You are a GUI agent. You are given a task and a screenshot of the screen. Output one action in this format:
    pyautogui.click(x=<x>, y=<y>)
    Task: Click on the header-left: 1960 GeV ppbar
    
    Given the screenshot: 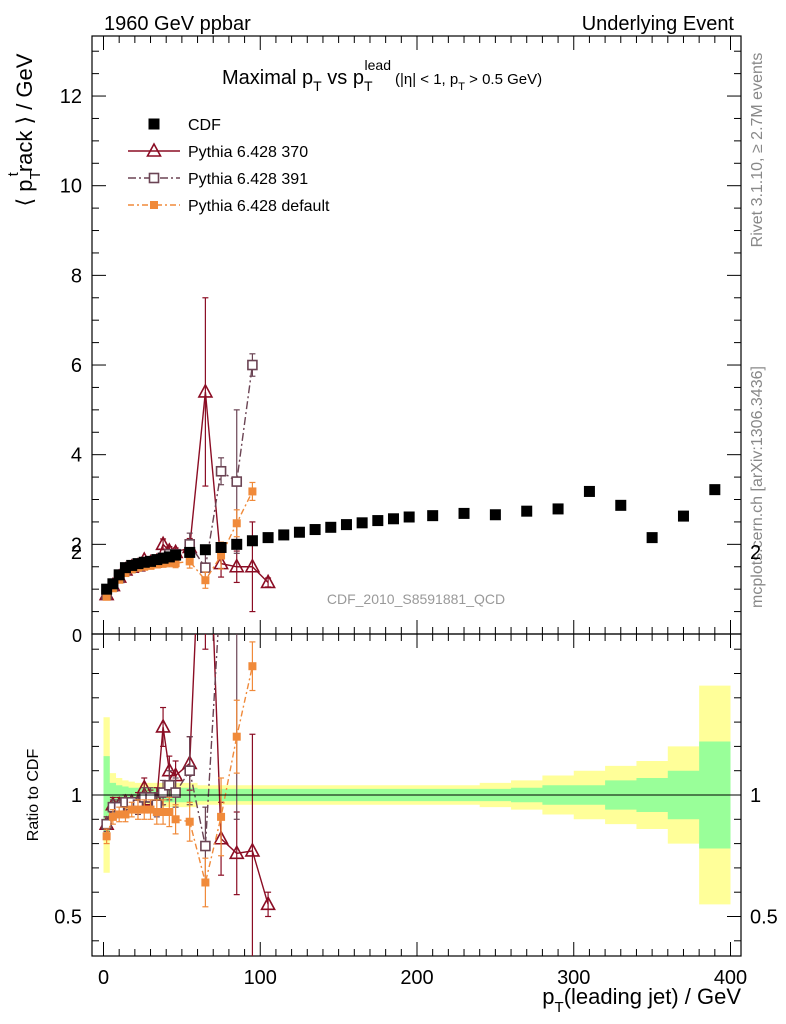 What is the action you would take?
    pyautogui.click(x=177, y=24)
    